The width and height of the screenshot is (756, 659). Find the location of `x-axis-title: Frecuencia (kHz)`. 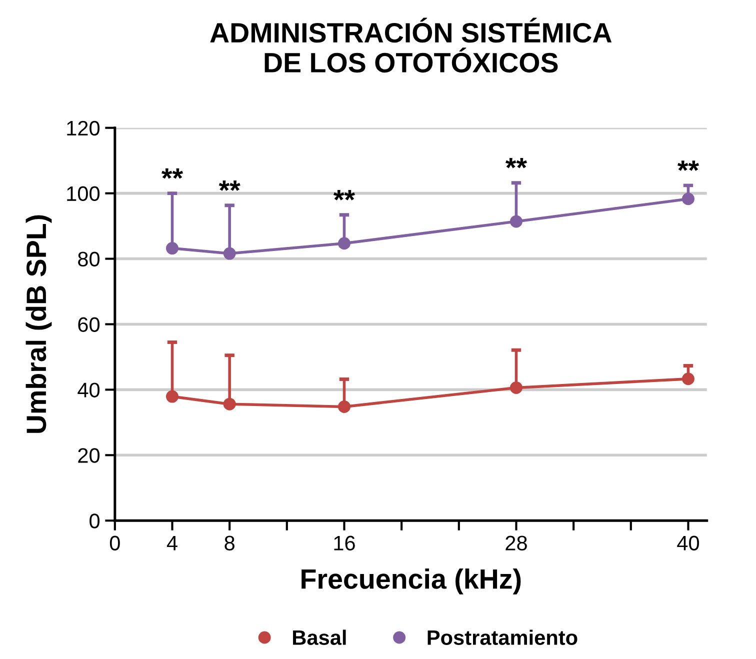

x-axis-title: Frecuencia (kHz) is located at coordinates (411, 581).